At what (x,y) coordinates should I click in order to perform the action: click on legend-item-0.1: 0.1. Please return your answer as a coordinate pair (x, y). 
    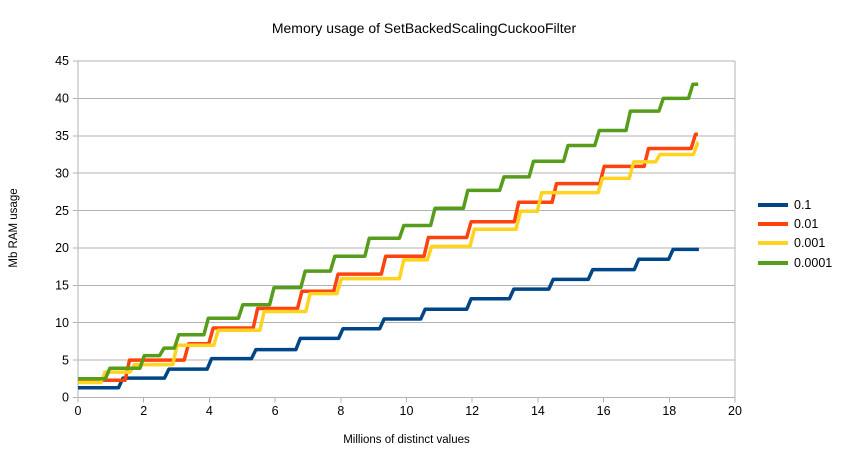
    Looking at the image, I should click on (795, 204).